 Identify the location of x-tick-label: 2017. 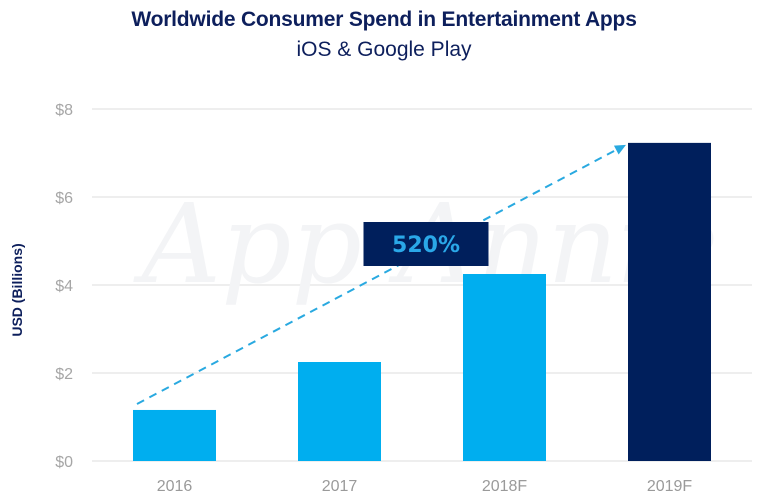
(340, 486).